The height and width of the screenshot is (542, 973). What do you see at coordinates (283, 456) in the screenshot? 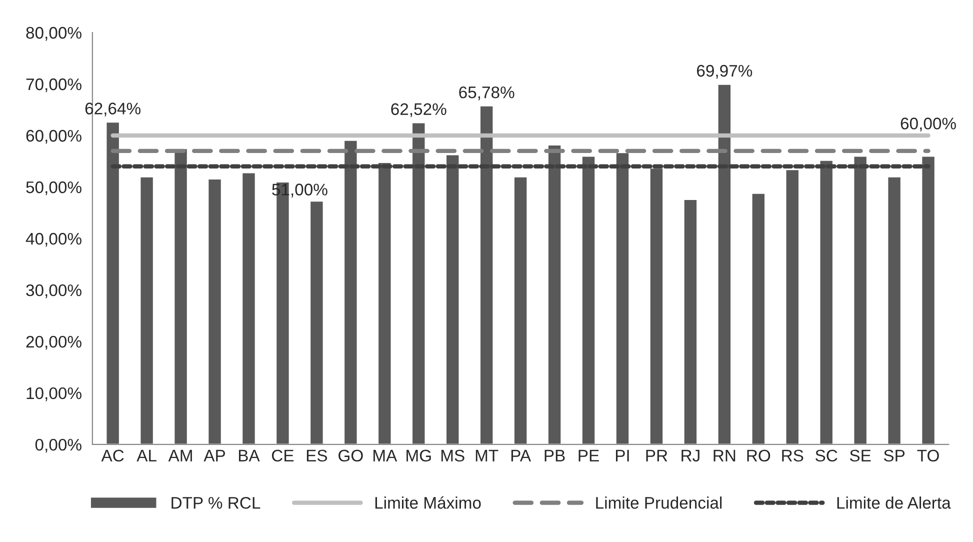
I see `x-tick-label: CE` at bounding box center [283, 456].